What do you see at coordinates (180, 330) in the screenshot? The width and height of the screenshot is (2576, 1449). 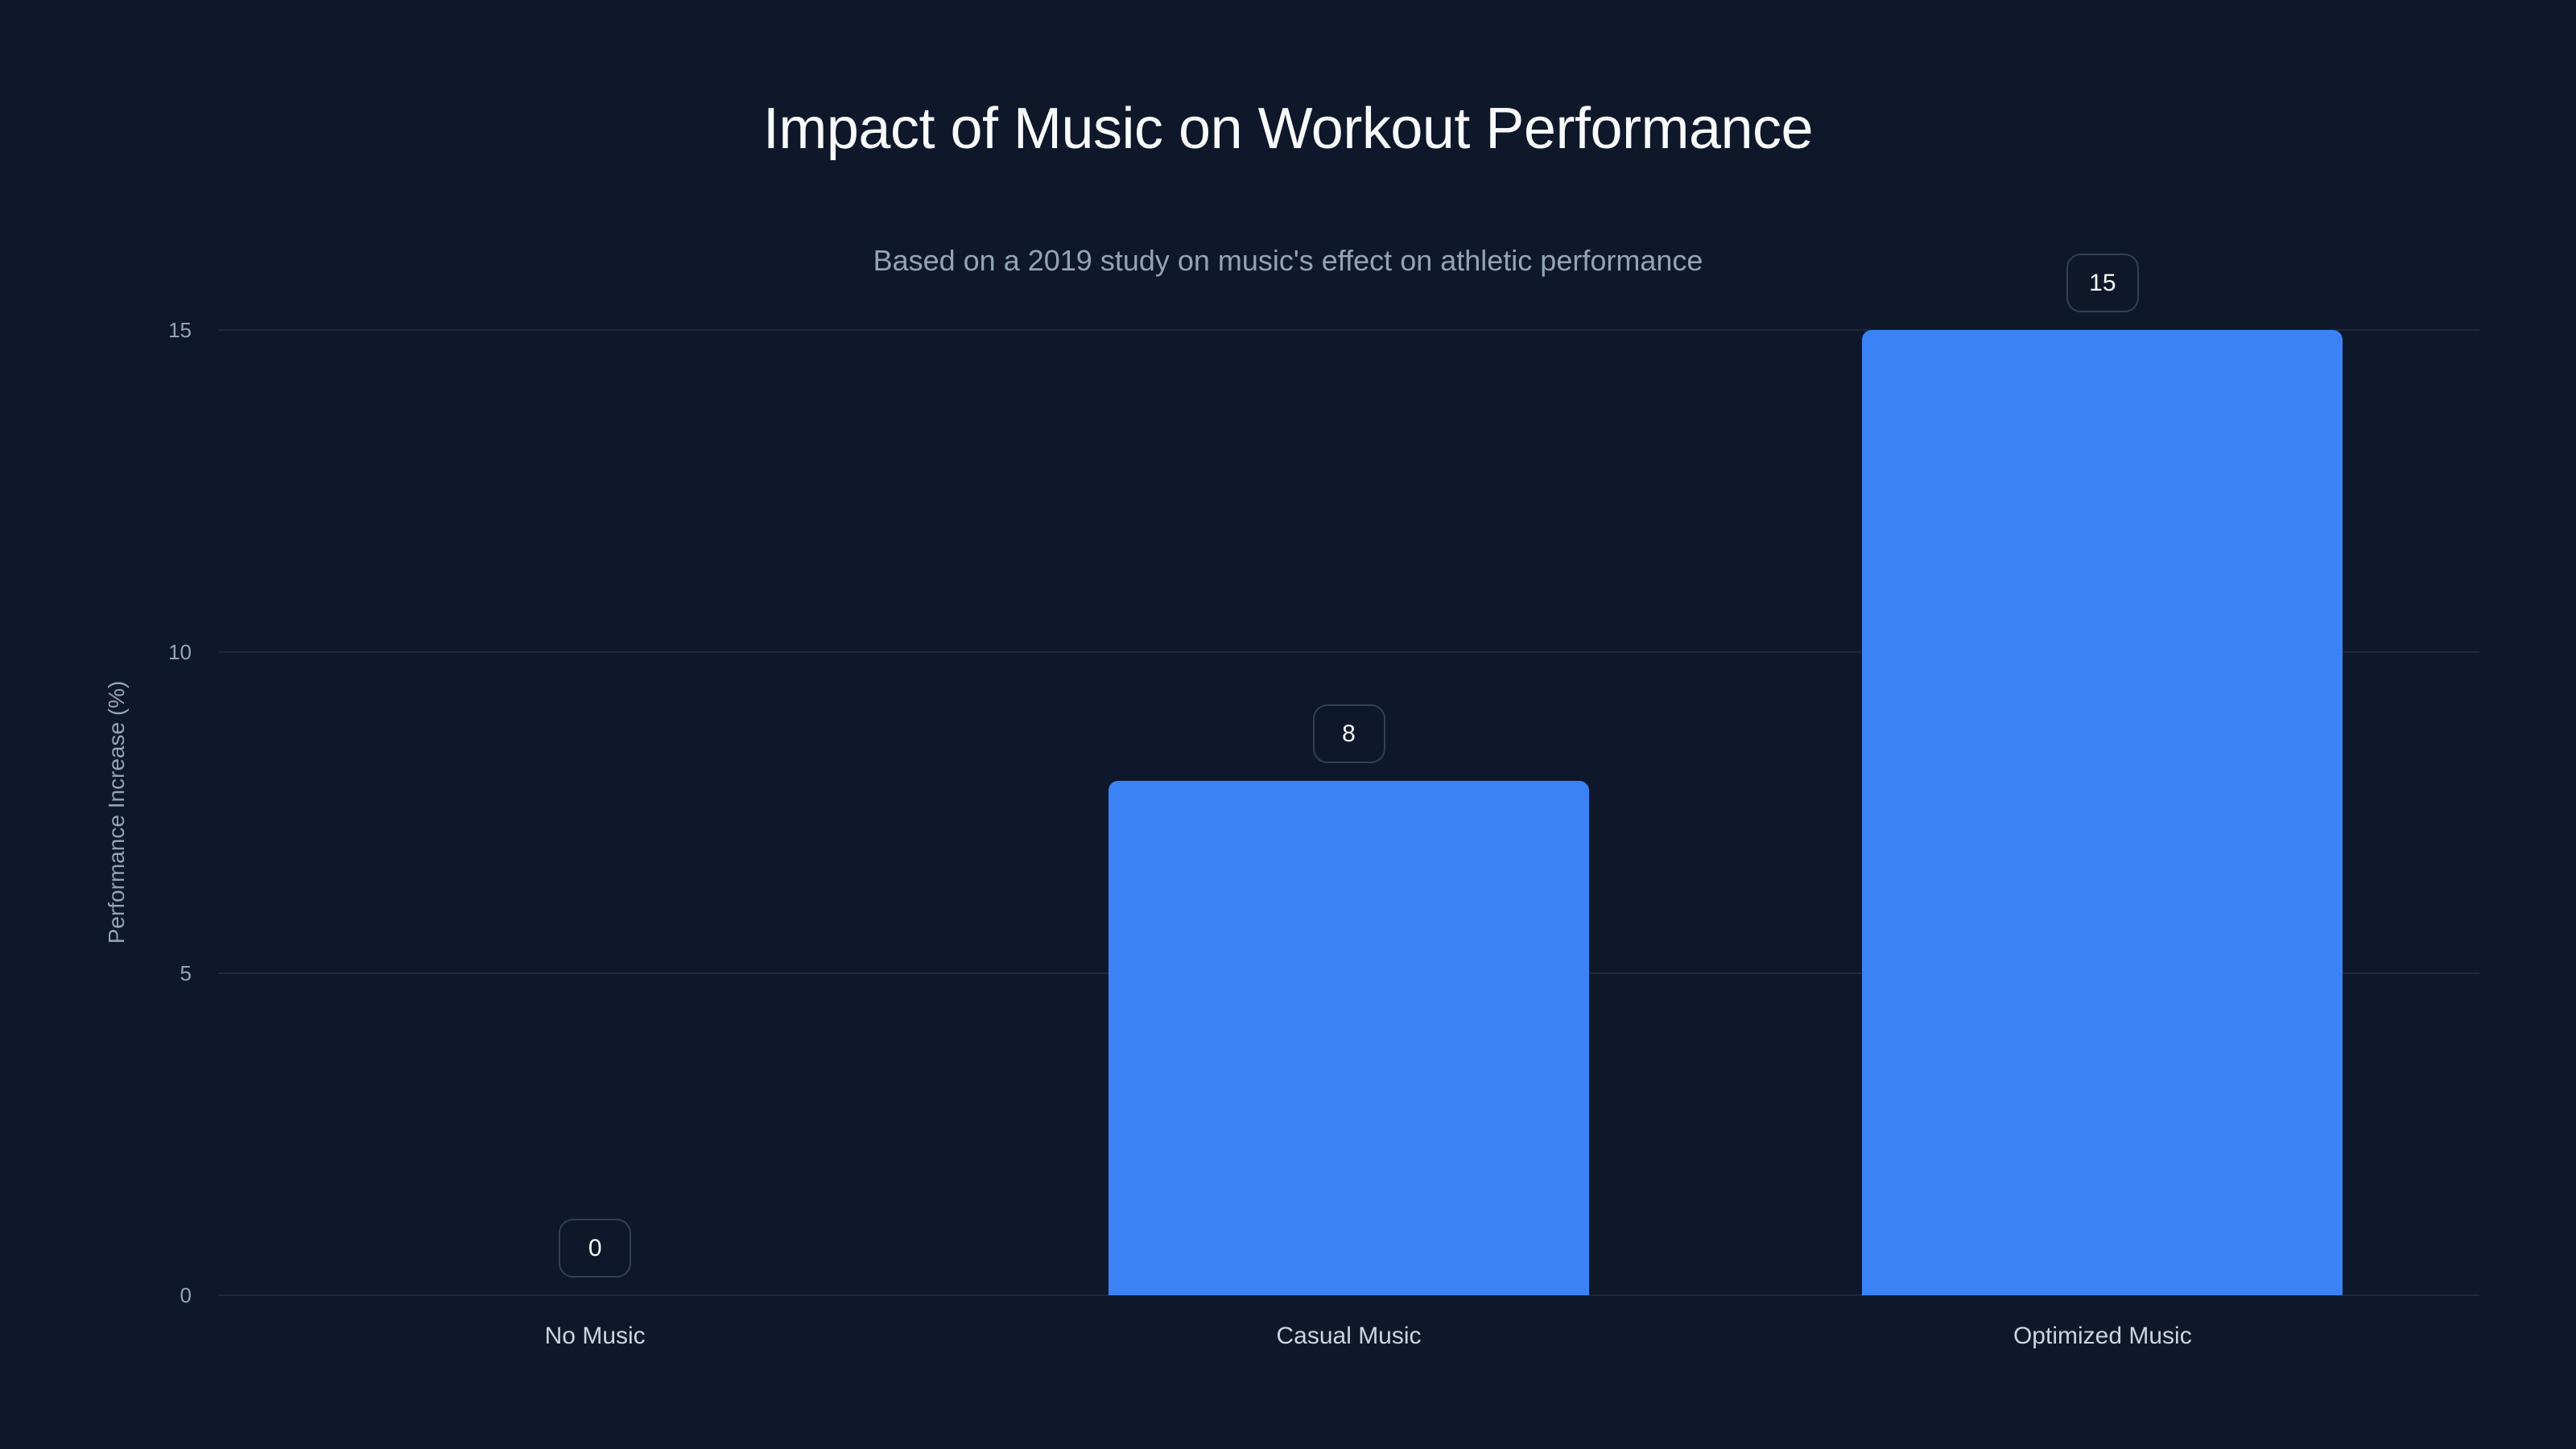 I see `y-tick-label: 15` at bounding box center [180, 330].